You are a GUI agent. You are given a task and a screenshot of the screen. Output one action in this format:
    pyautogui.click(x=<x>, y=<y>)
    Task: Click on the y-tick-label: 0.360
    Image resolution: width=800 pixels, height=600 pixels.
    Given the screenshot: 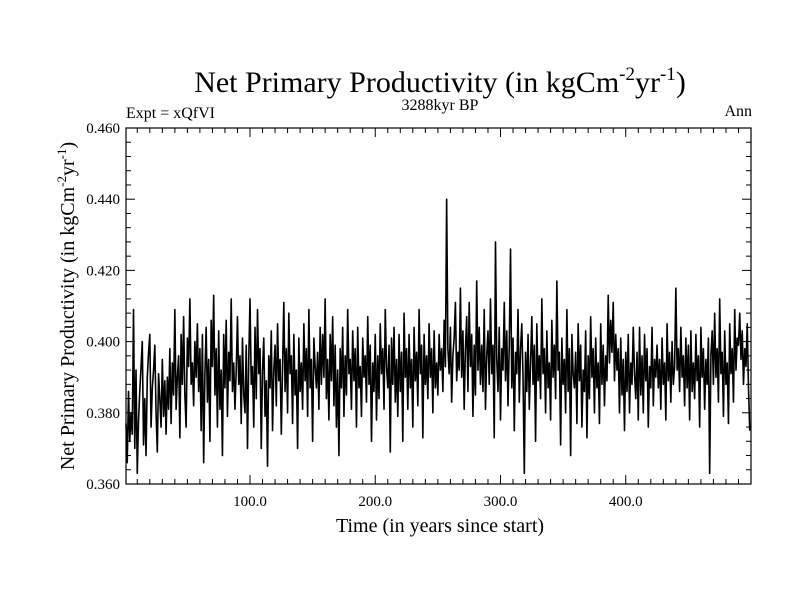 What is the action you would take?
    pyautogui.click(x=103, y=485)
    